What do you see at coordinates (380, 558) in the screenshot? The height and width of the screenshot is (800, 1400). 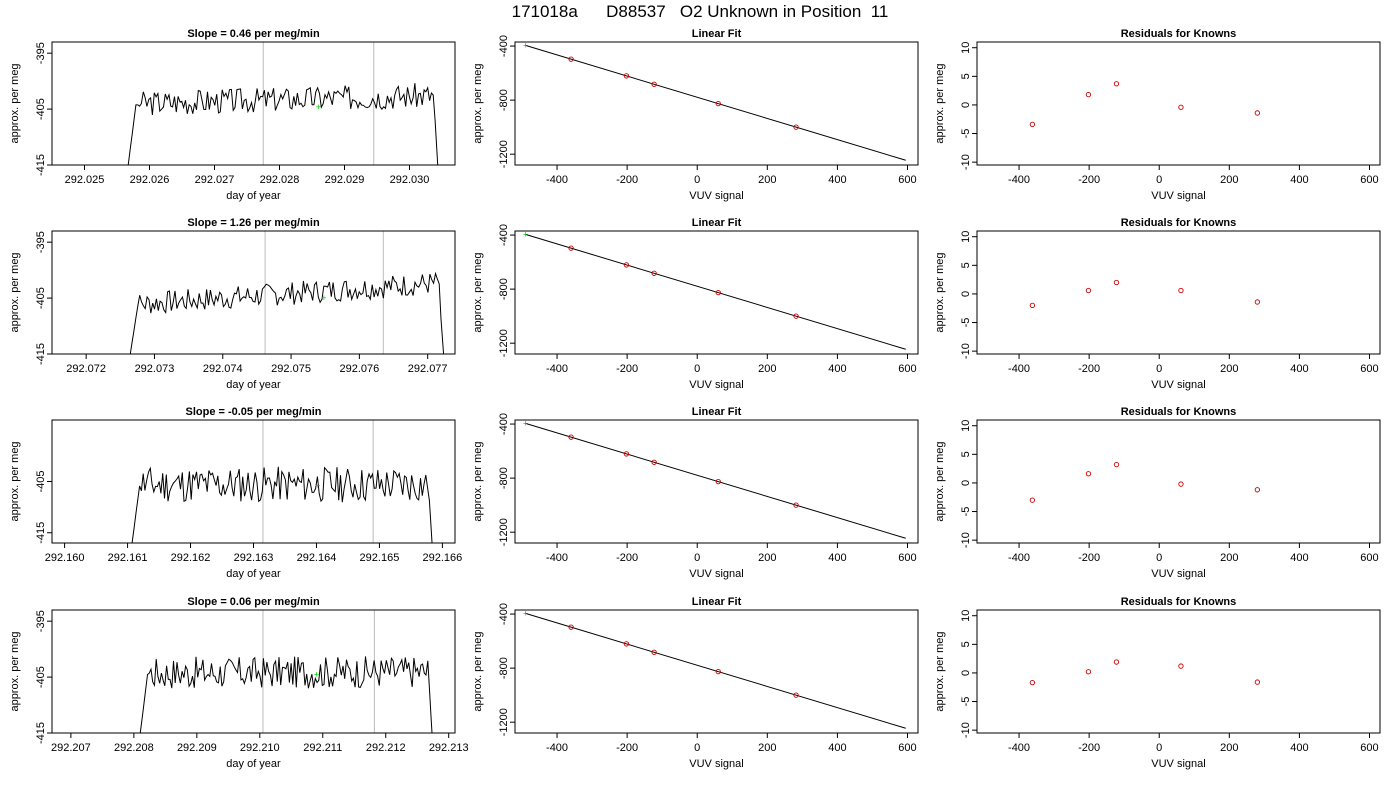 I see `x-tick-label: 292.165` at bounding box center [380, 558].